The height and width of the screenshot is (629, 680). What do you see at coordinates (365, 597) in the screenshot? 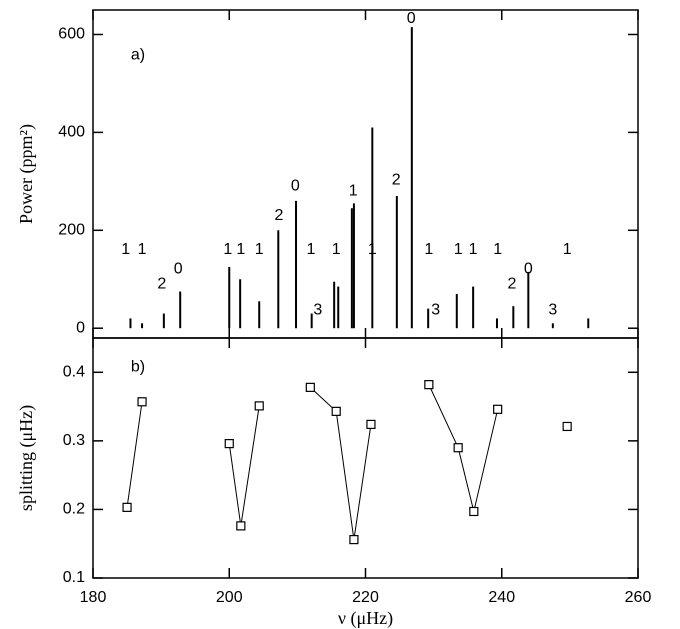
I see `x-tick-label: 220` at bounding box center [365, 597].